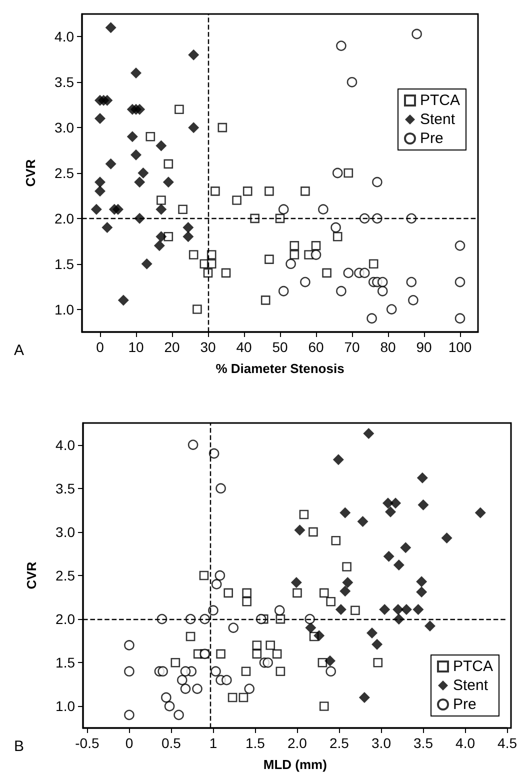 This screenshot has width=528, height=784. What do you see at coordinates (295, 764) in the screenshot?
I see `x-axis-title: MLD (mm)` at bounding box center [295, 764].